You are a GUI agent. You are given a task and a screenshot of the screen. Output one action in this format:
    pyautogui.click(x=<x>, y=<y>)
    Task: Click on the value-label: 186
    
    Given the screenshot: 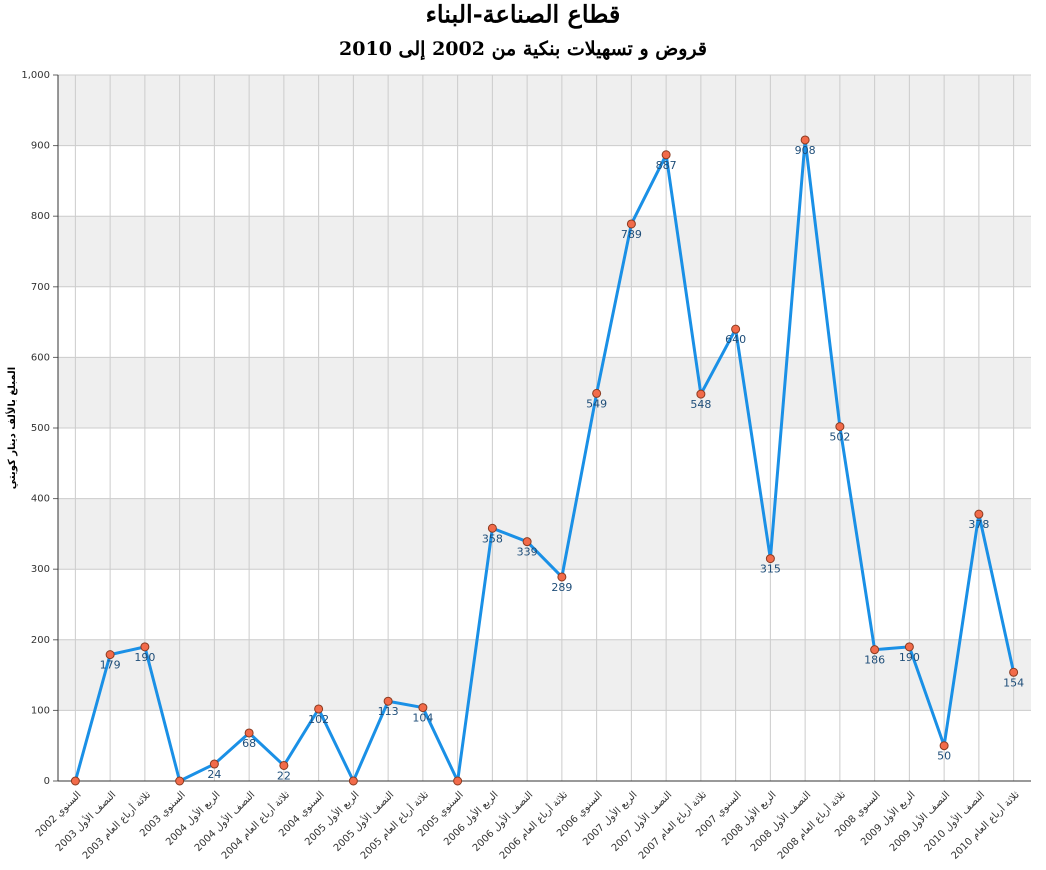 What is the action you would take?
    pyautogui.click(x=874, y=660)
    